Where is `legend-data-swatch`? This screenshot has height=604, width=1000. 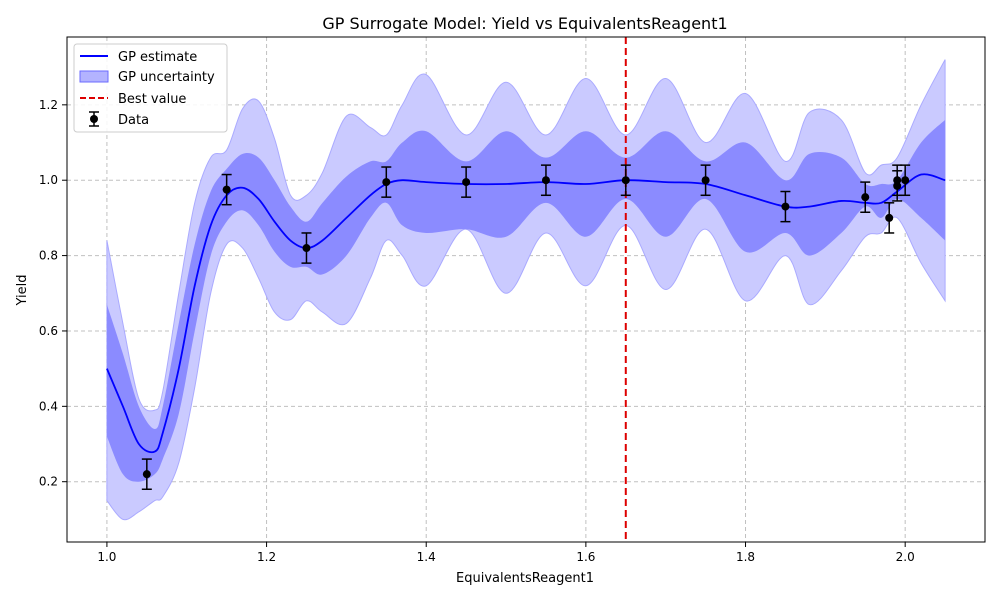 legend-data-swatch is located at coordinates (94, 119).